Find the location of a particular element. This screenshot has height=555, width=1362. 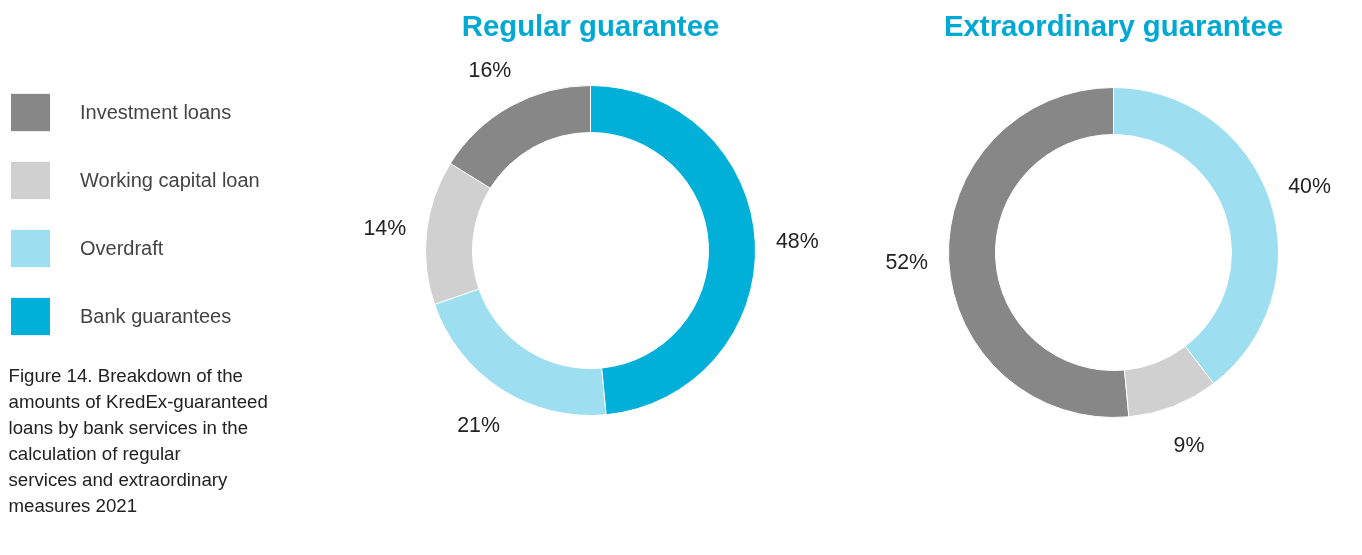

data-label: 14% is located at coordinates (385, 227).